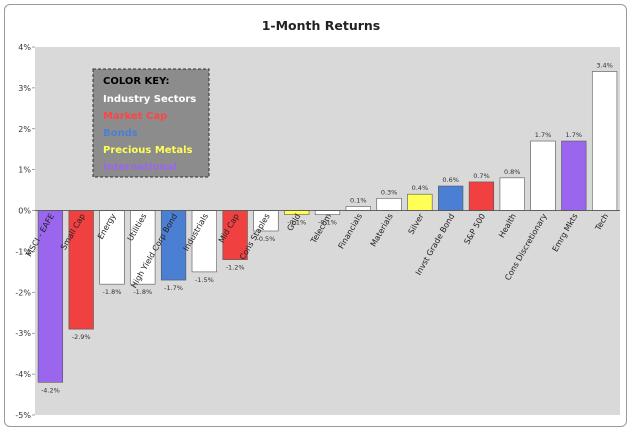 The height and width of the screenshot is (433, 635). Describe the element at coordinates (204, 280) in the screenshot. I see `data-label: -1.5%` at that location.